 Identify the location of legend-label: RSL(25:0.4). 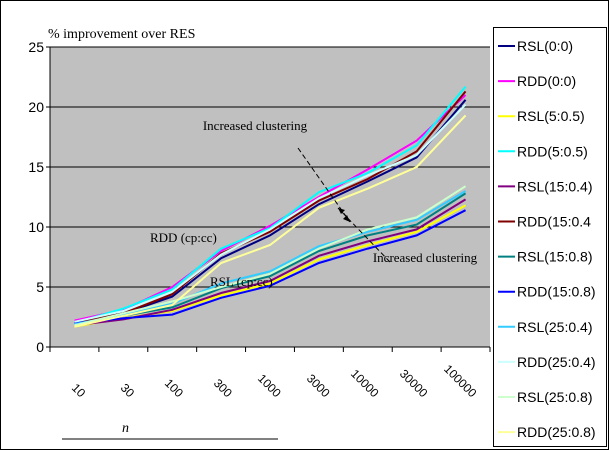
(554, 327).